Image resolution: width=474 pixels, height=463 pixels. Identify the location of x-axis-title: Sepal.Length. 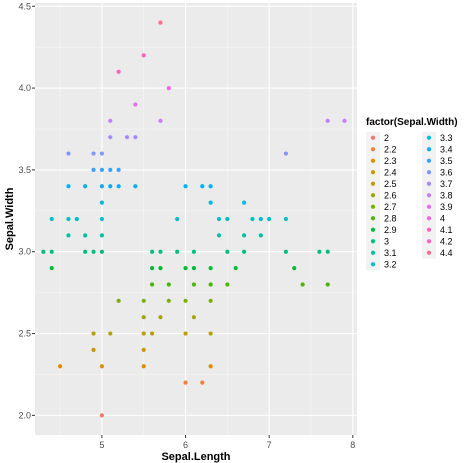
(195, 457).